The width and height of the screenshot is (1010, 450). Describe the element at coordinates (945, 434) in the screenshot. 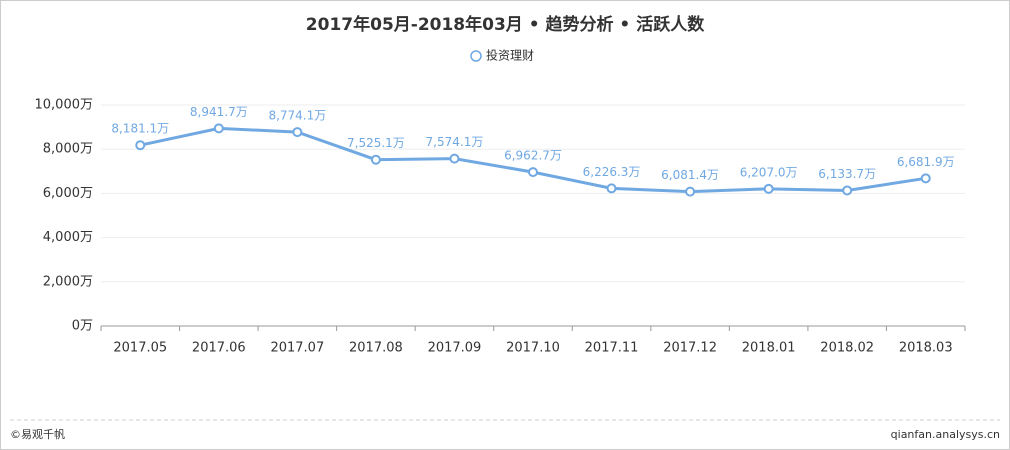

I see `footer-right: qianfan.analysys.cn` at that location.